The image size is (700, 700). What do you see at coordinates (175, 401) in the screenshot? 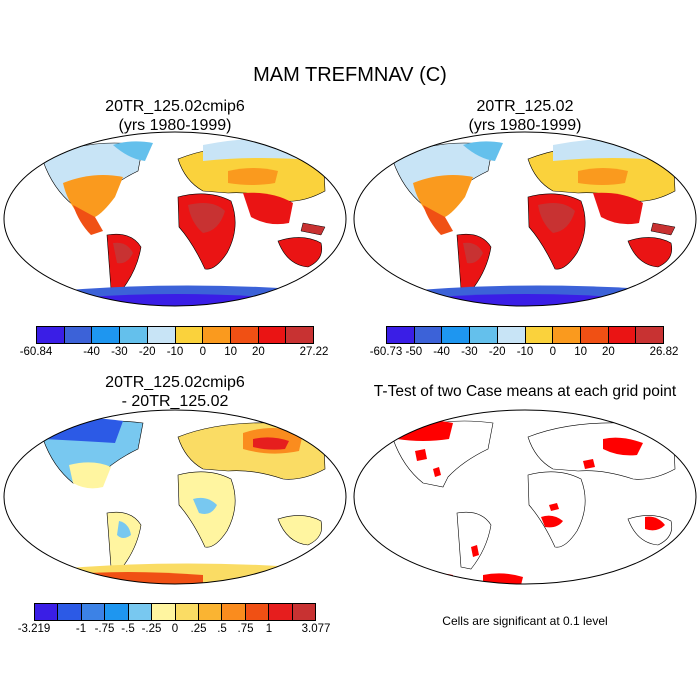
I see `panel-3-title-line2: - 20TR_125.02` at bounding box center [175, 401].